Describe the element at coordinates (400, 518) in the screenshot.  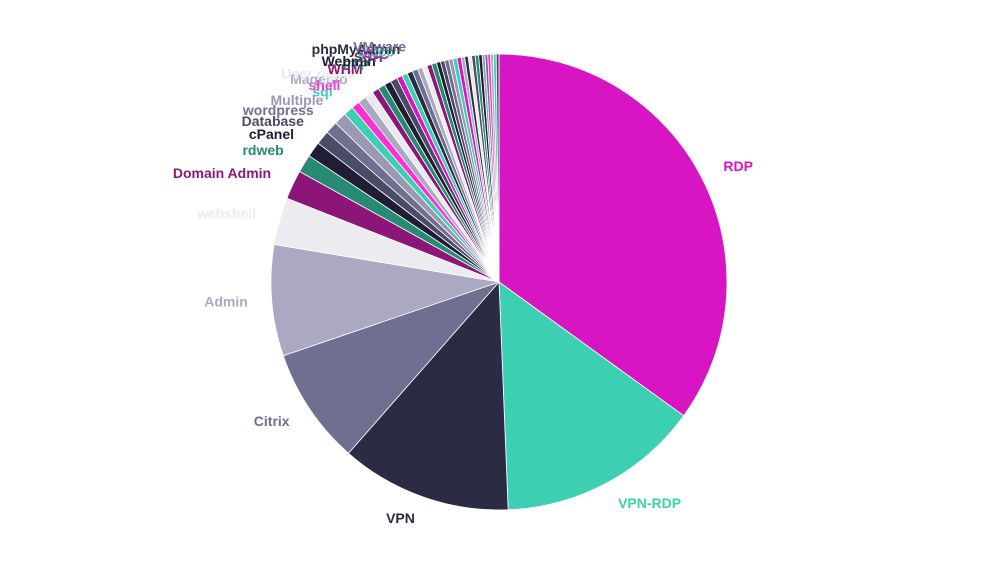
I see `slice-label-vpn: VPN` at that location.